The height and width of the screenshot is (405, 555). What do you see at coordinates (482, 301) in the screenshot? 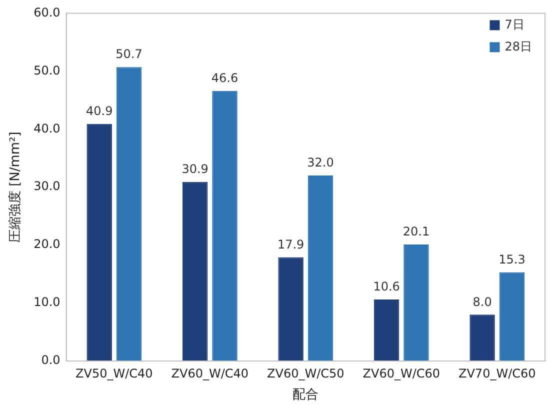
I see `data-label: 8.0` at bounding box center [482, 301].